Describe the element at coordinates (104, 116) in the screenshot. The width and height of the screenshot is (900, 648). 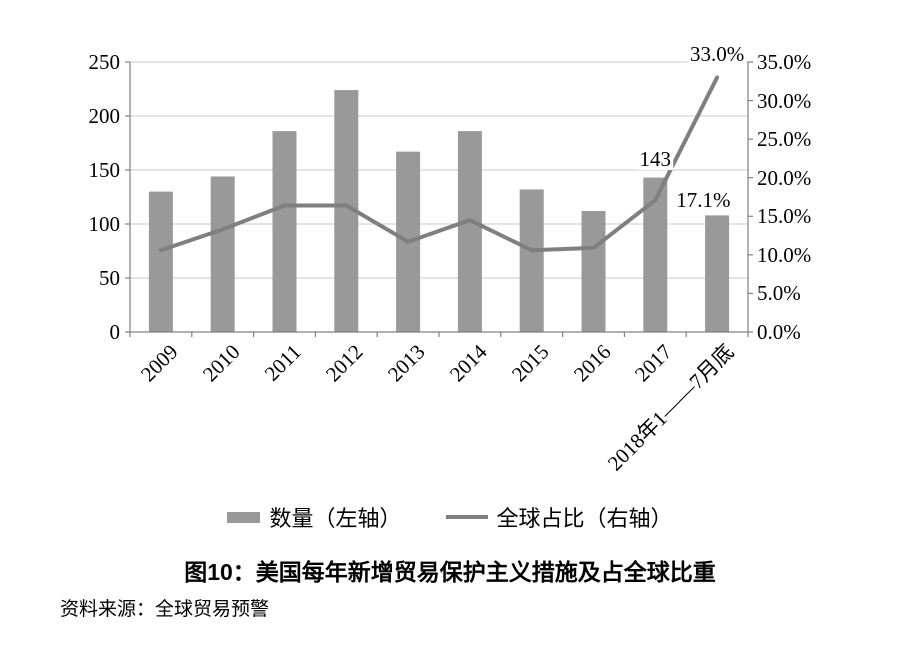
I see `y-axis-left-label-200: 200` at that location.